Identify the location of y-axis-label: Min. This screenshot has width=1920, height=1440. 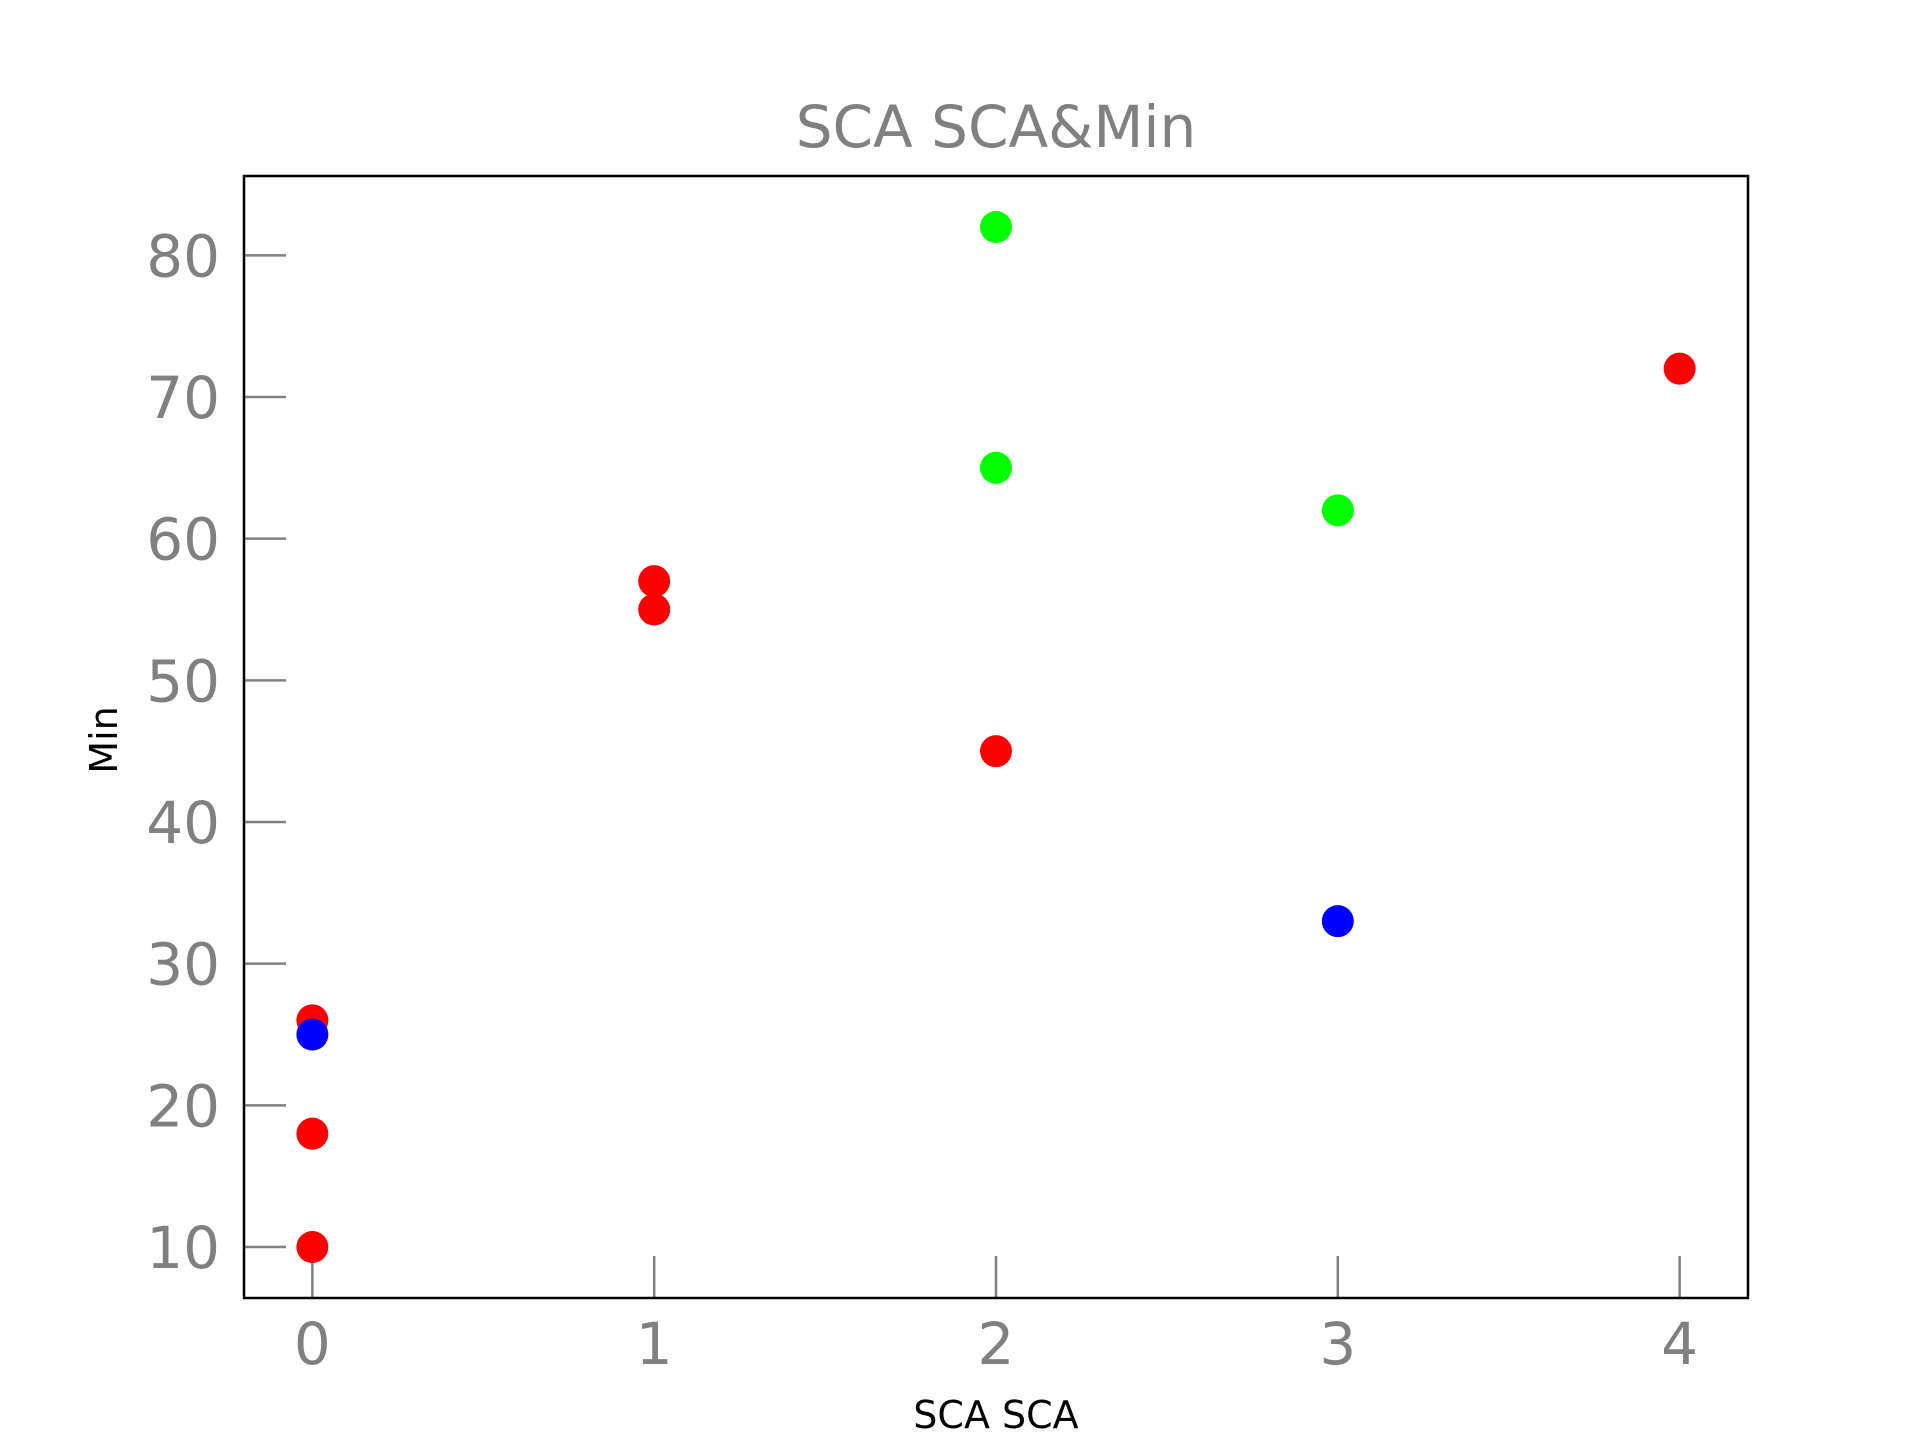
(104, 739).